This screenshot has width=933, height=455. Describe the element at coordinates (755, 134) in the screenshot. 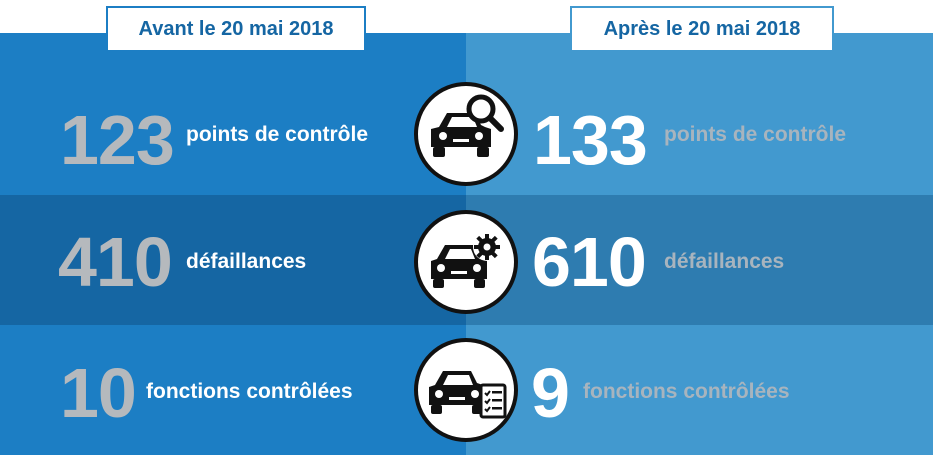

I see `after-checkpoints-label: points de contrôle` at that location.